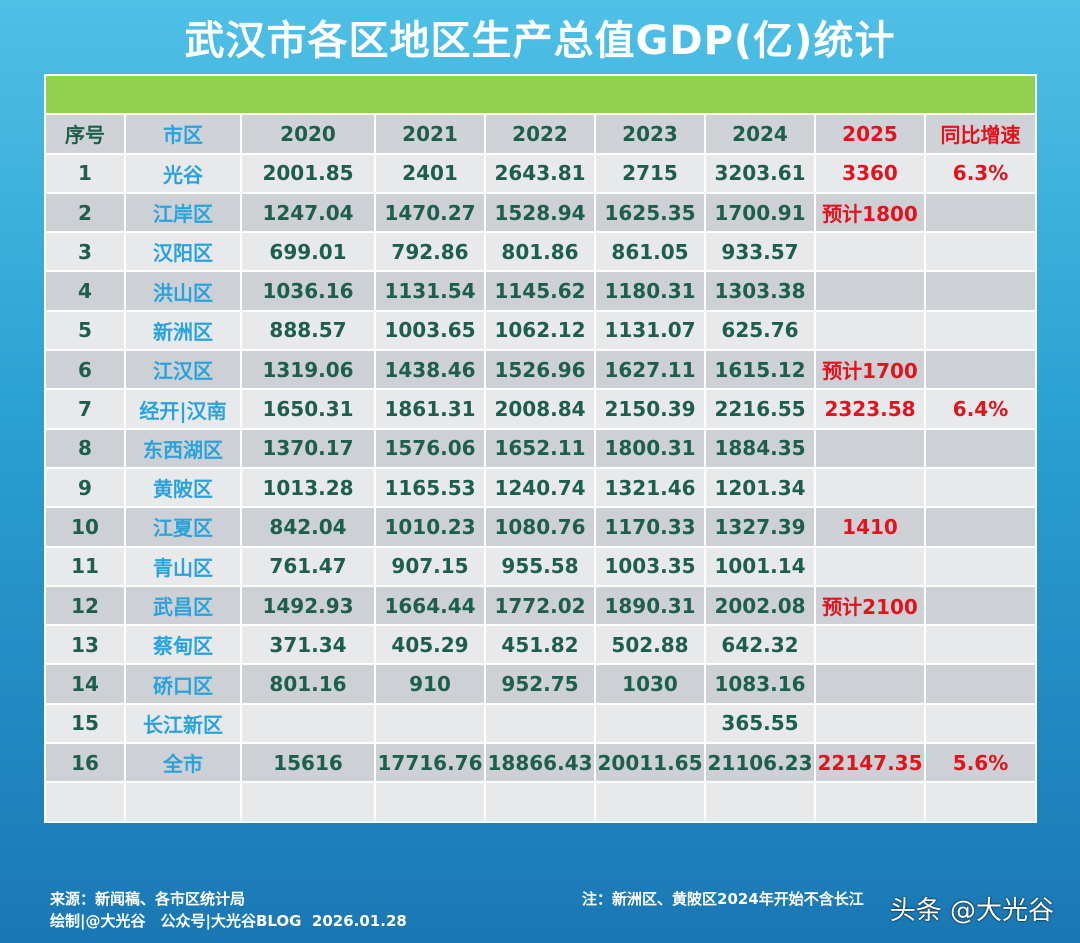 This screenshot has width=1080, height=943. I want to click on table-row: 4 洪山区 1036.16 1131.54 1145.62 1180.31 1303.38, so click(541, 291).